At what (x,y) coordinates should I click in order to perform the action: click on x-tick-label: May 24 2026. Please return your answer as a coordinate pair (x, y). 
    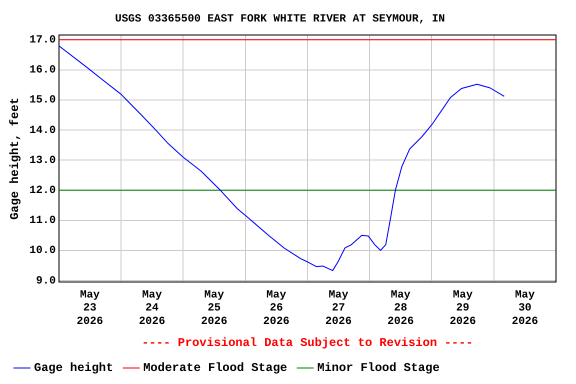
    Looking at the image, I should click on (152, 308).